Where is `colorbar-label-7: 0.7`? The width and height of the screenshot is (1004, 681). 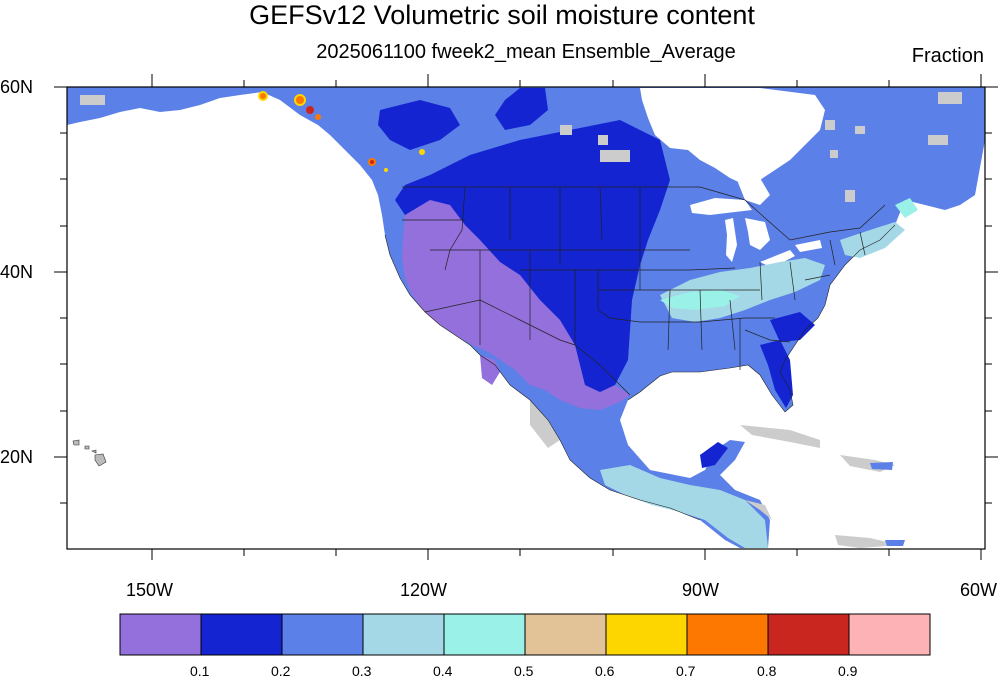
colorbar-label-7: 0.7 is located at coordinates (686, 671).